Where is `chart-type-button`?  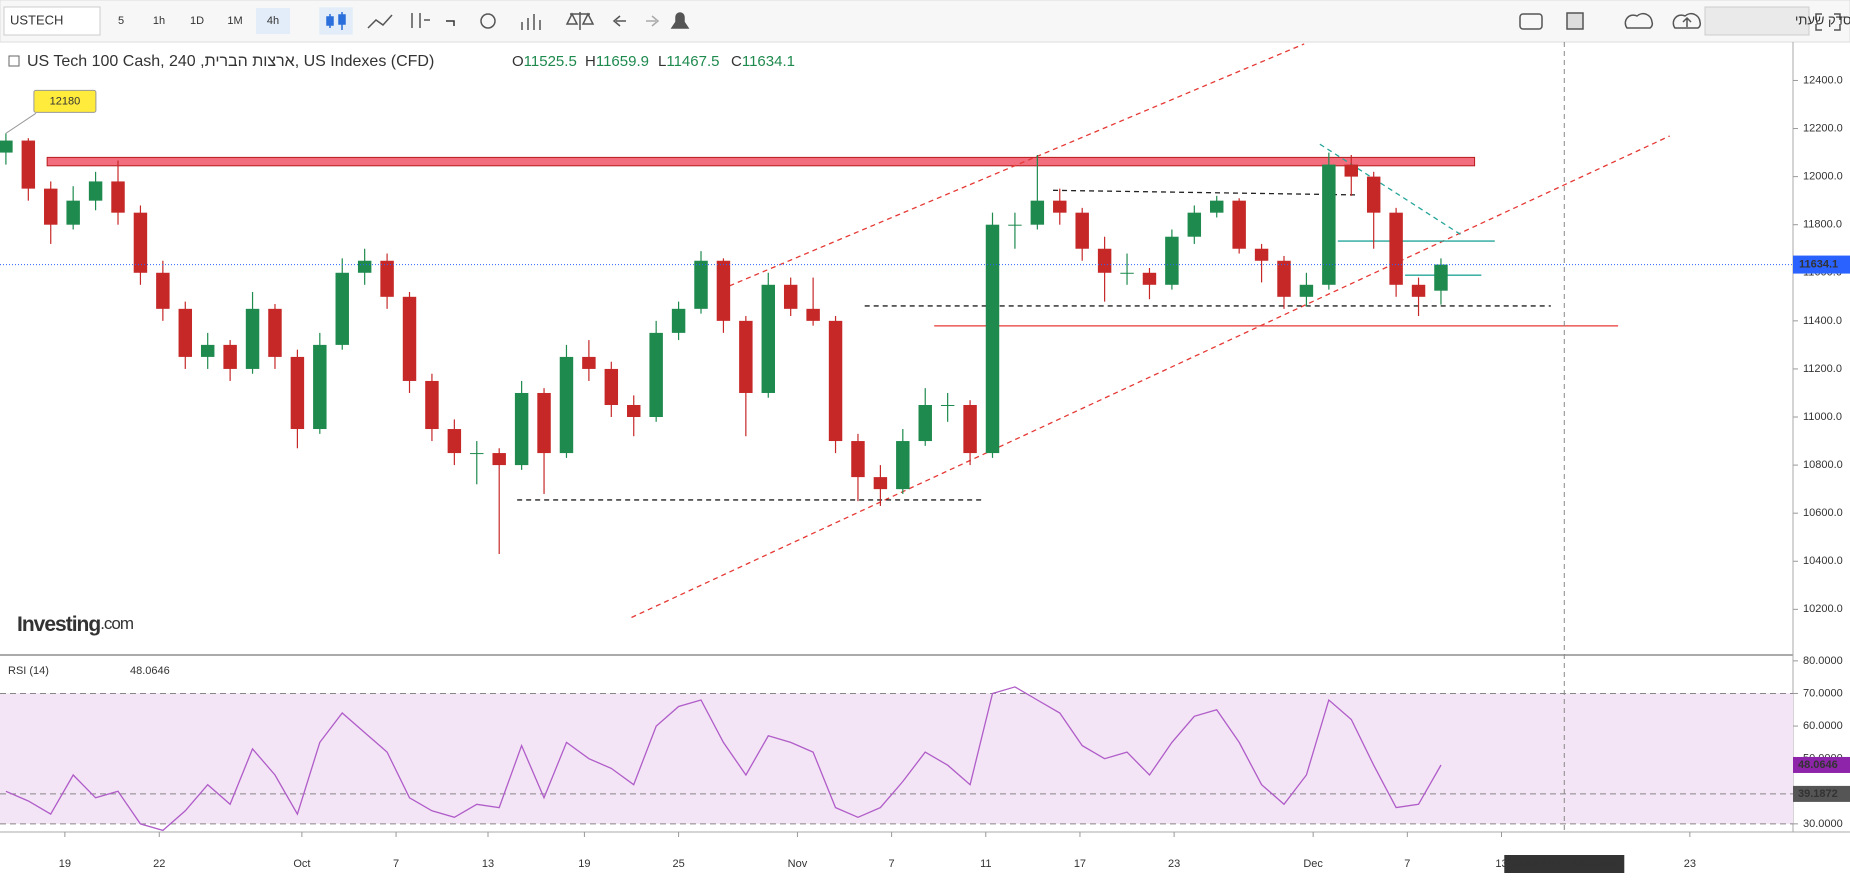
chart-type-button is located at coordinates (336, 21).